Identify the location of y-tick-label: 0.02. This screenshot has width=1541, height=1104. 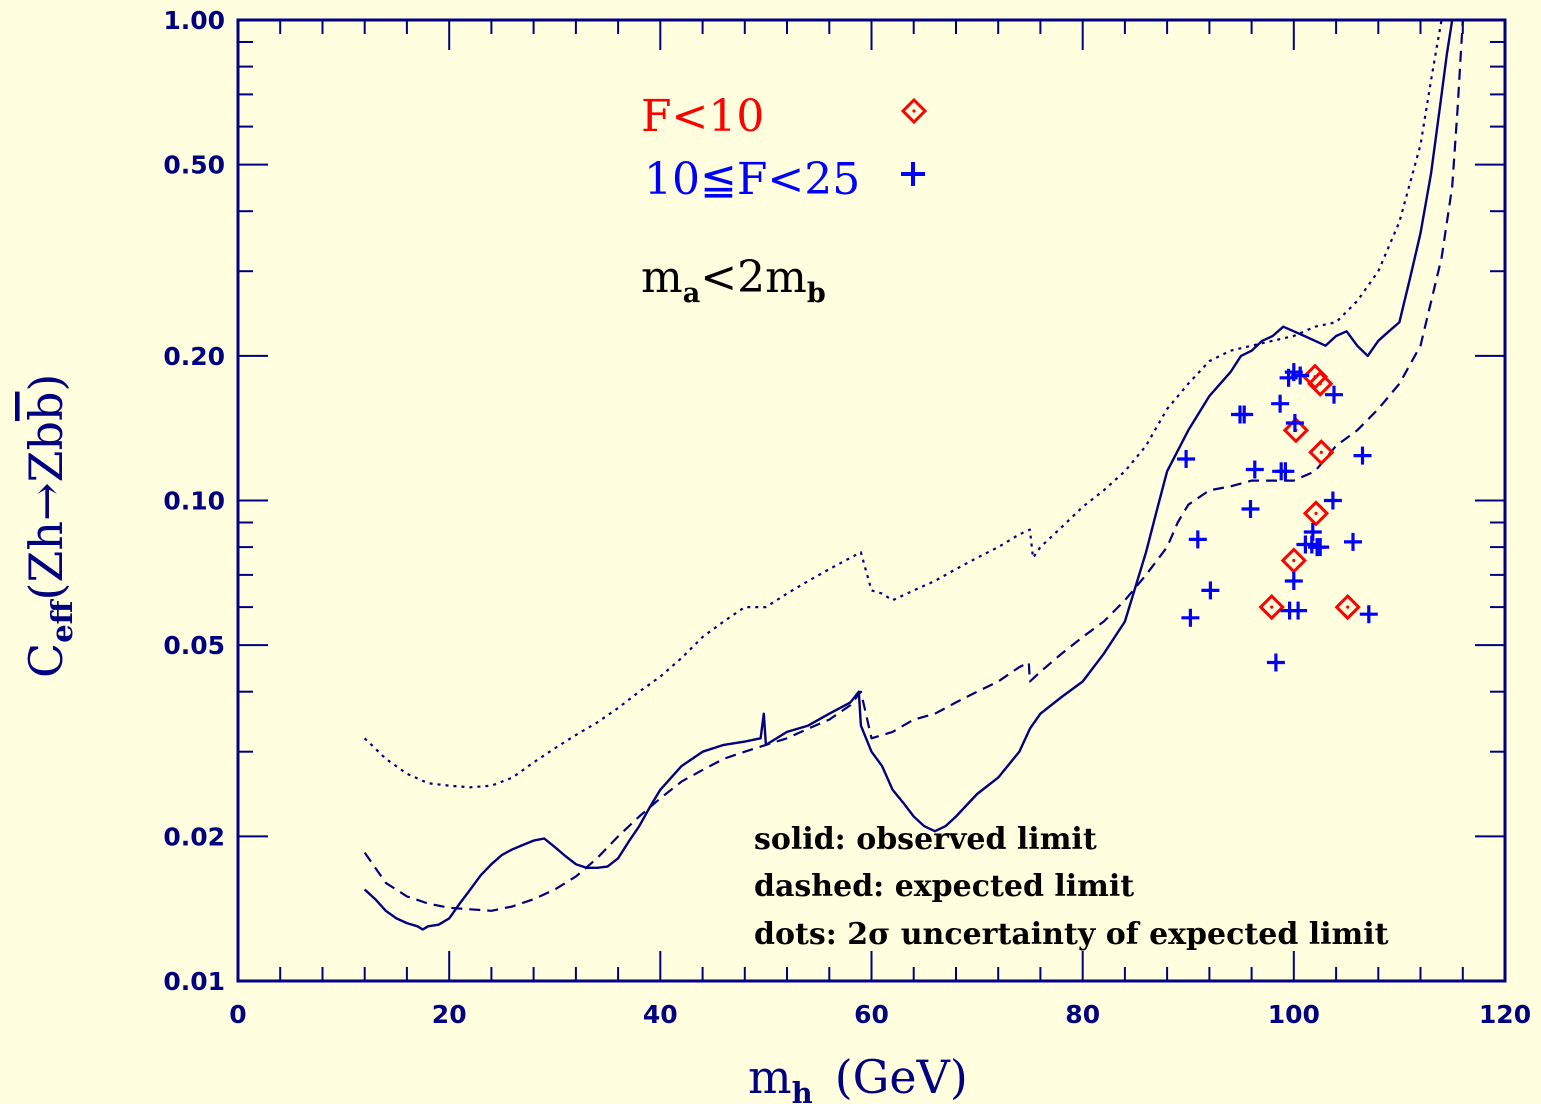
(194, 836).